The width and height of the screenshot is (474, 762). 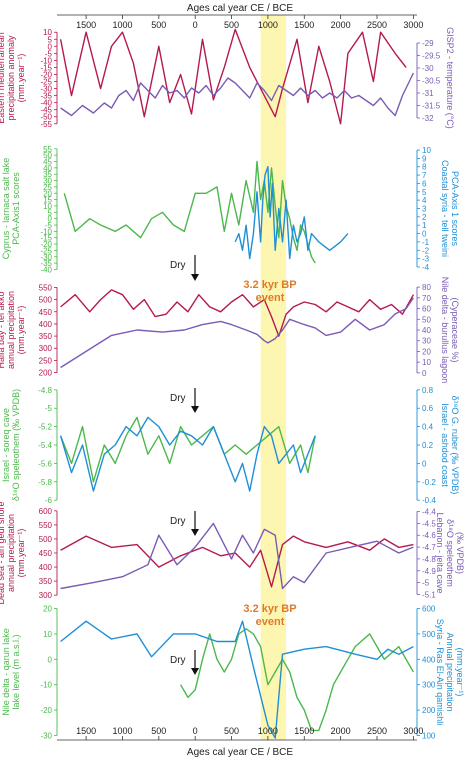 What do you see at coordinates (6, 672) in the screenshot?
I see `y-axis-title: Nile delta - qarun lake` at bounding box center [6, 672].